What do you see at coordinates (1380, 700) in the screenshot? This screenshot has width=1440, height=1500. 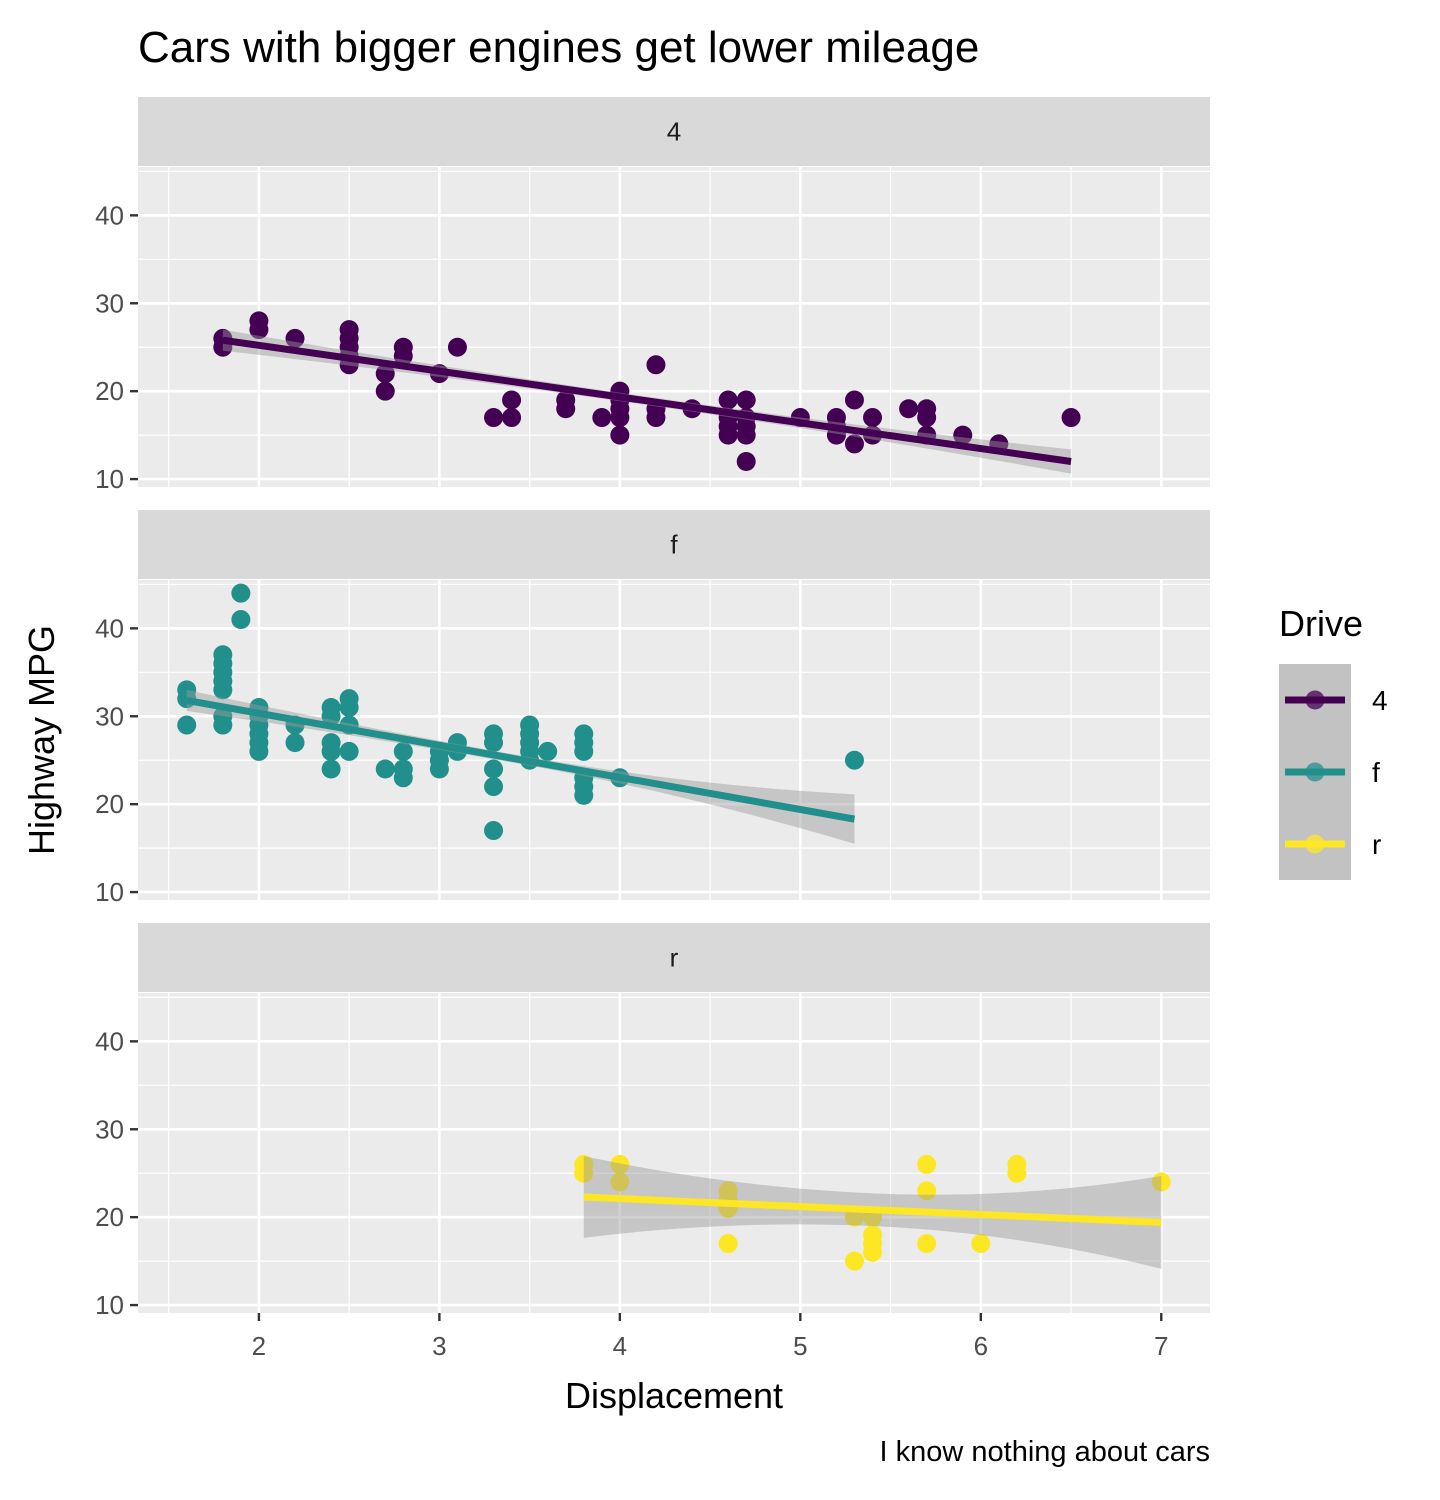 I see `legend-label-4: 4` at bounding box center [1380, 700].